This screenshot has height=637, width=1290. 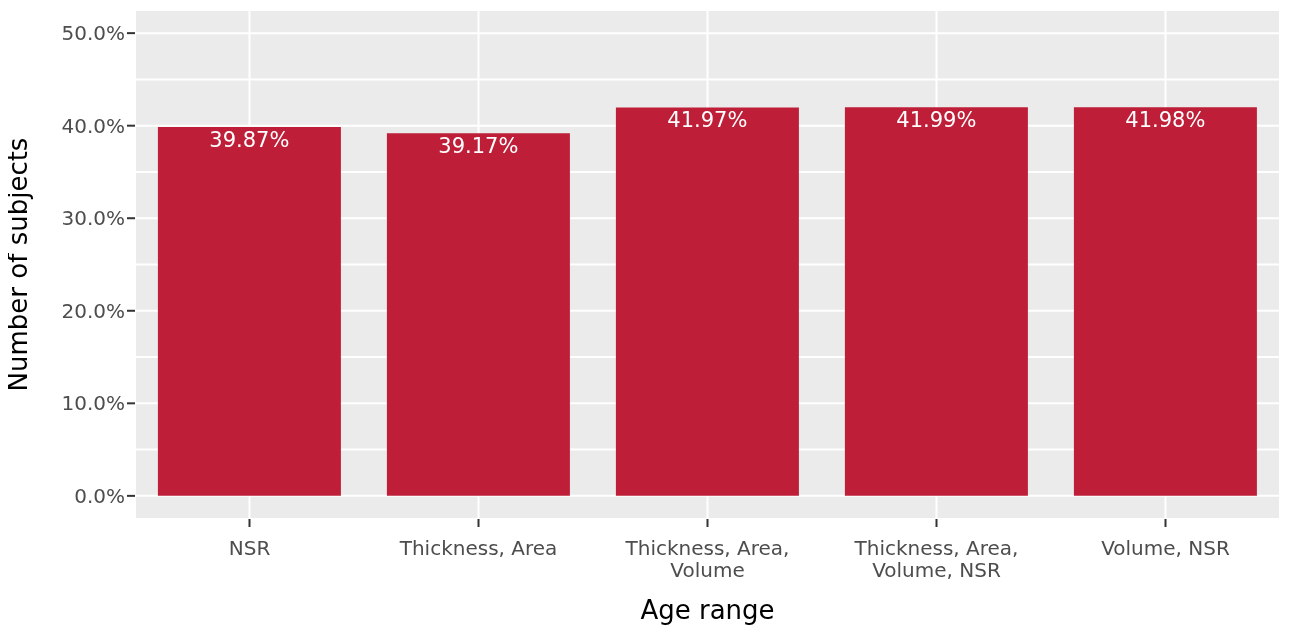 I want to click on y-tick-label: 0.0%, so click(x=99, y=495).